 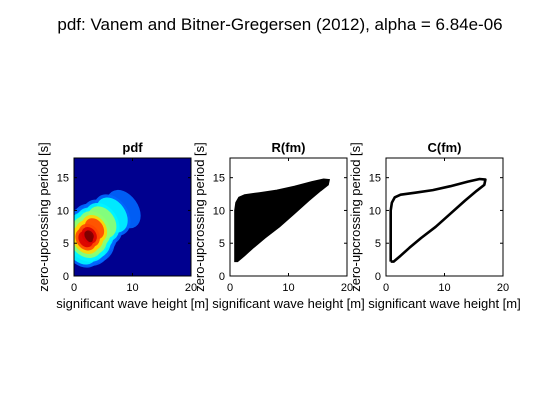 I want to click on panel-title: C(fm), so click(x=445, y=147).